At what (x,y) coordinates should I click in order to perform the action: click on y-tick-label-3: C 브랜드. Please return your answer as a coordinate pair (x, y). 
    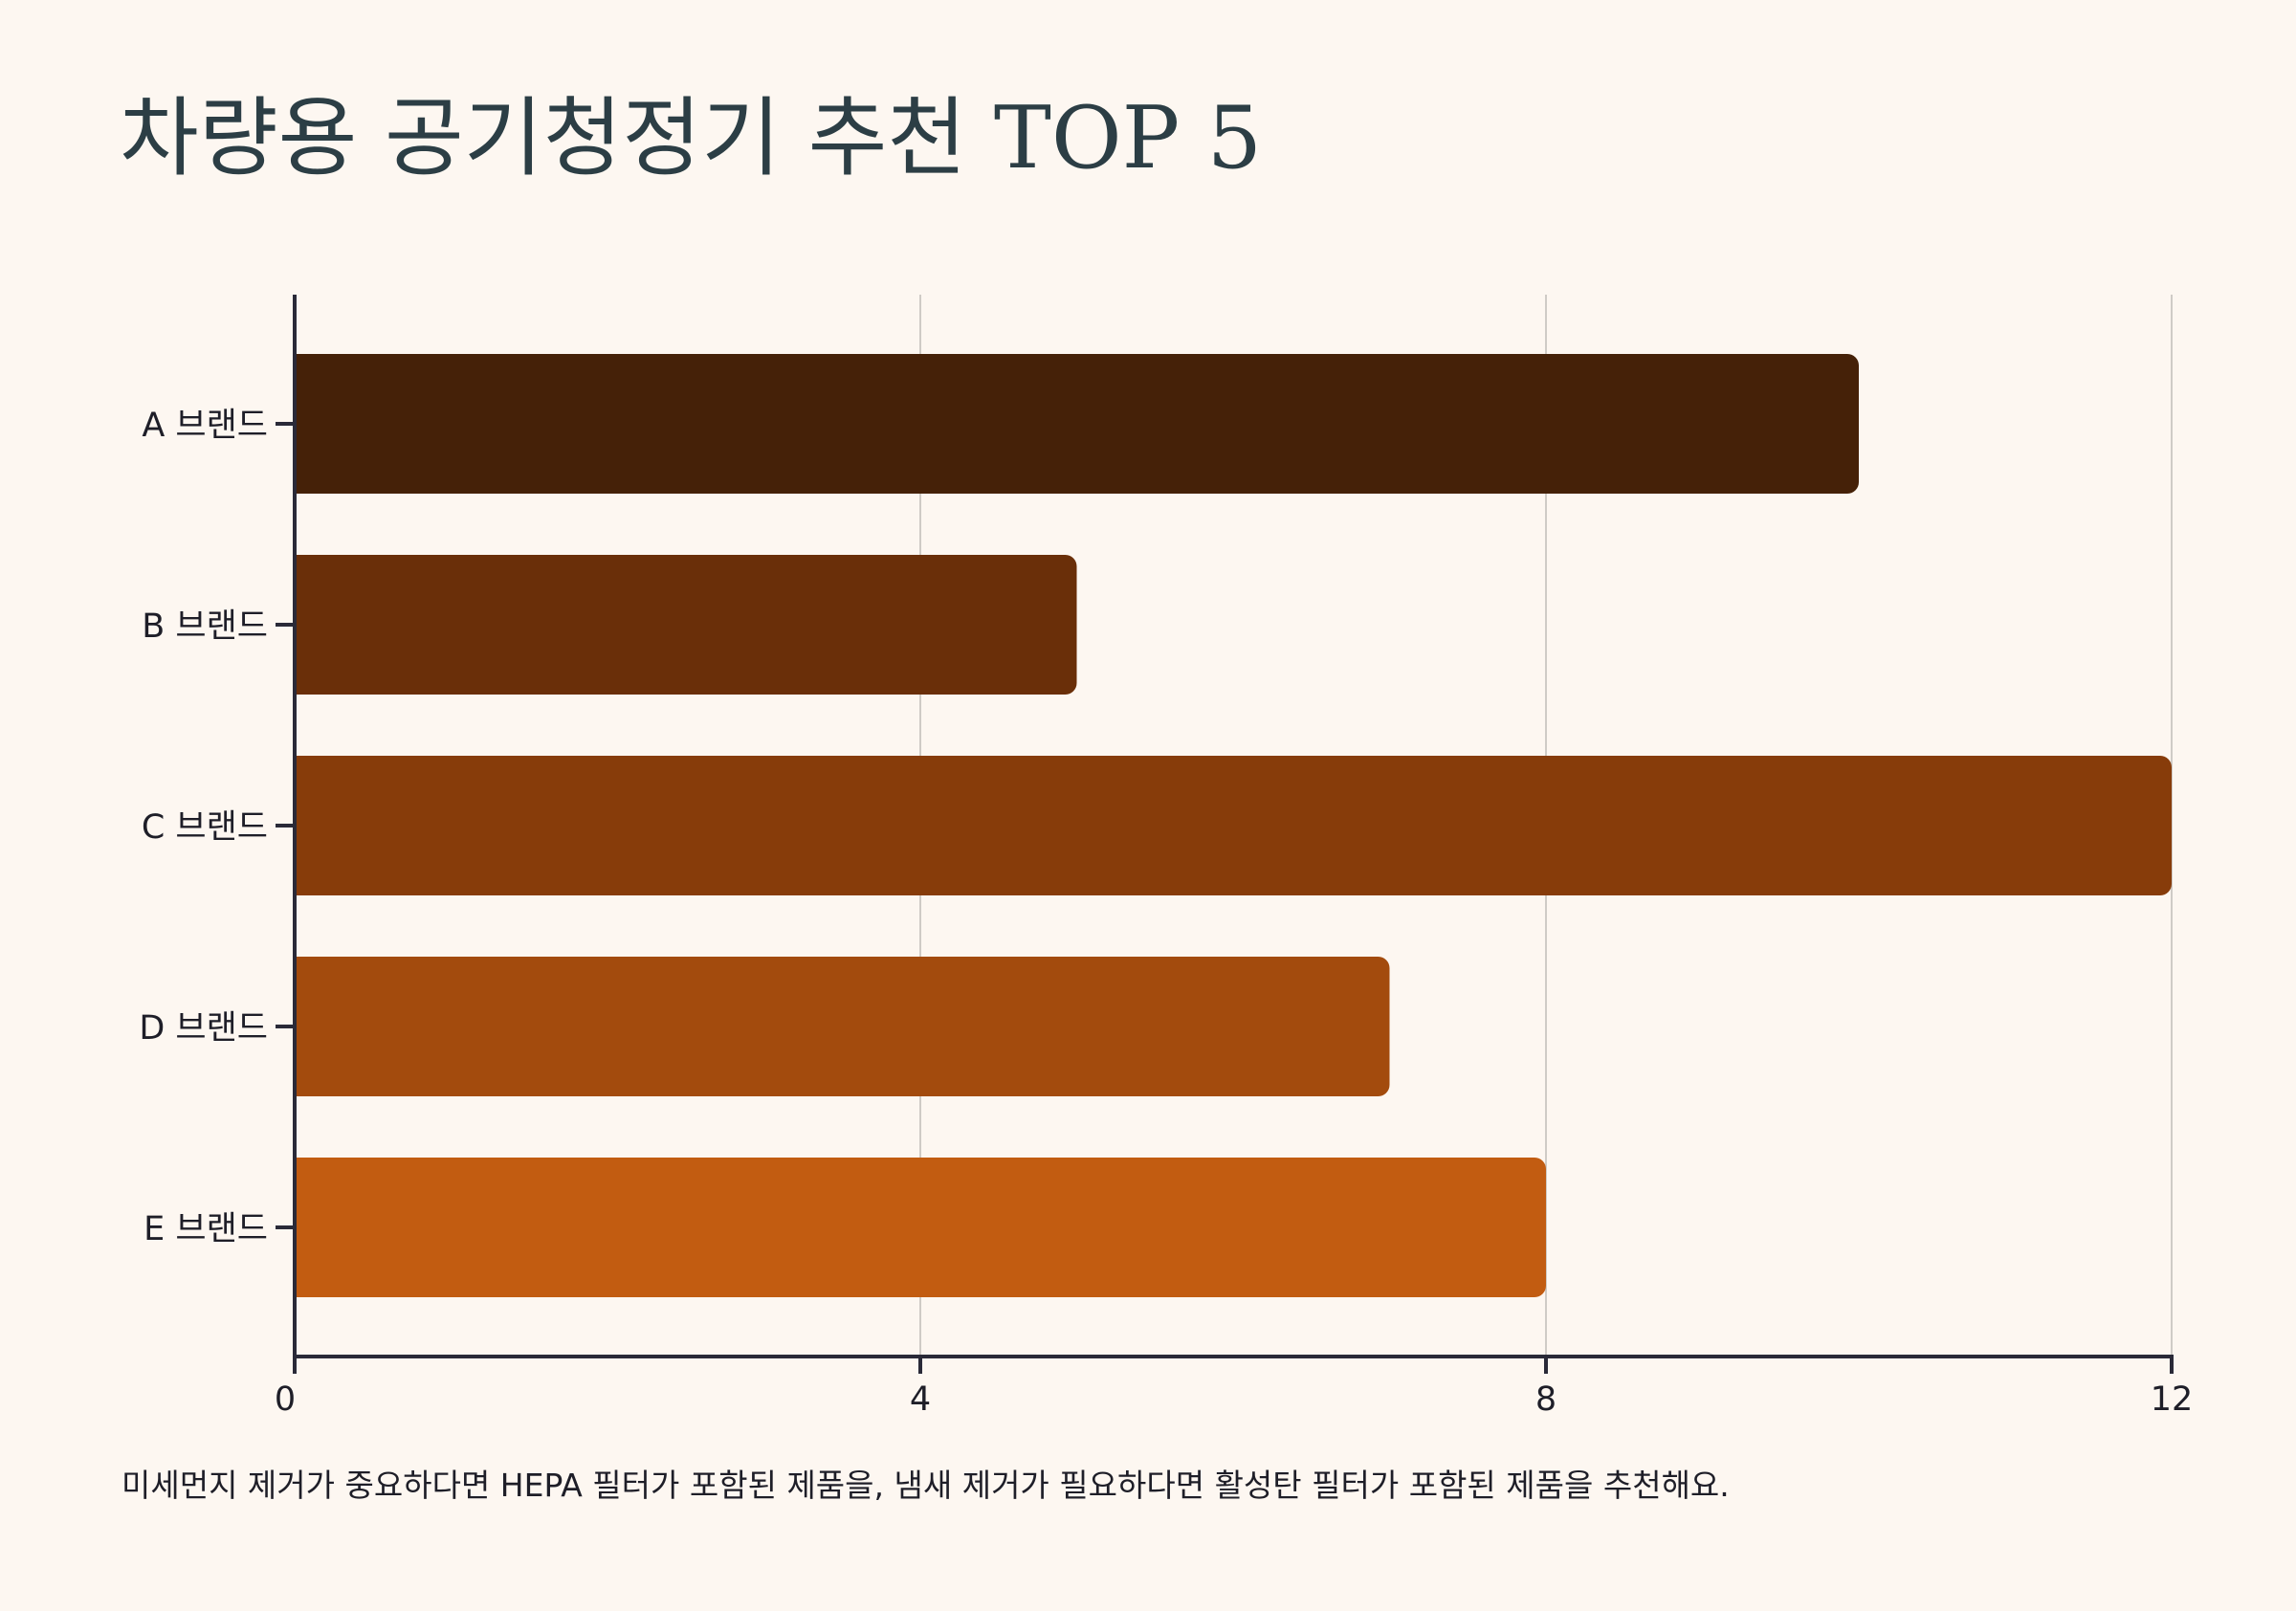
    Looking at the image, I should click on (205, 827).